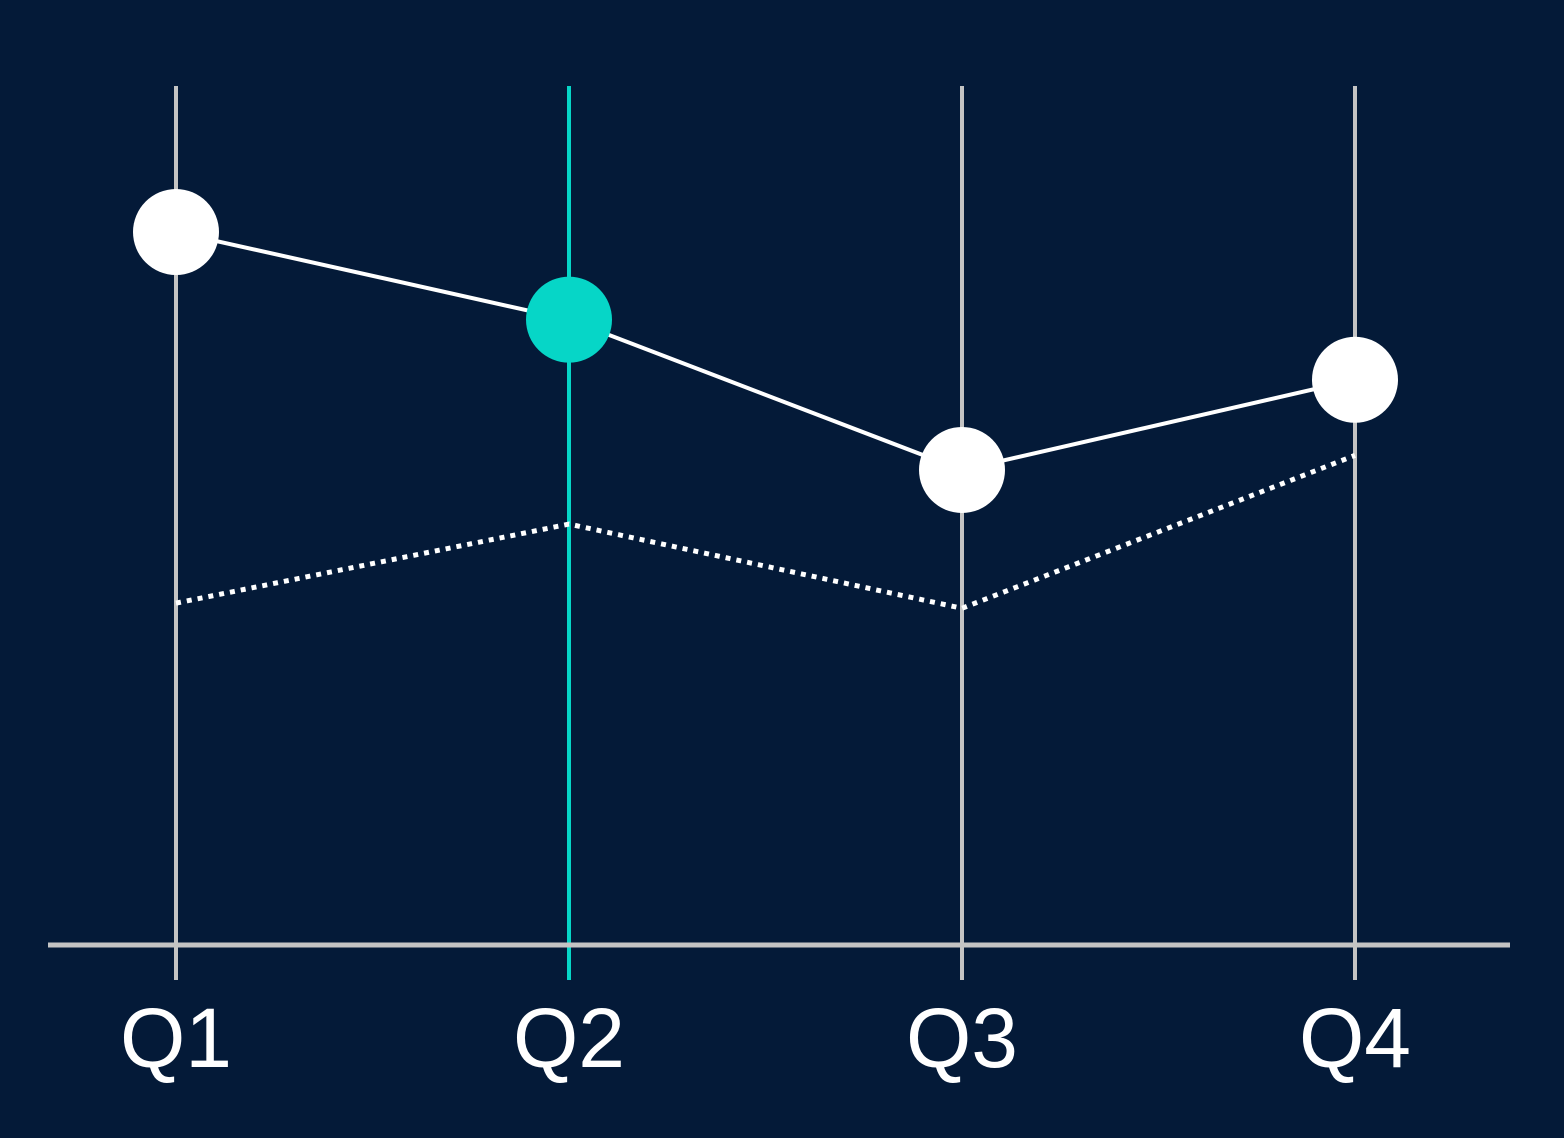 The height and width of the screenshot is (1138, 1564). I want to click on x-tick-label: Q1, so click(176, 1038).